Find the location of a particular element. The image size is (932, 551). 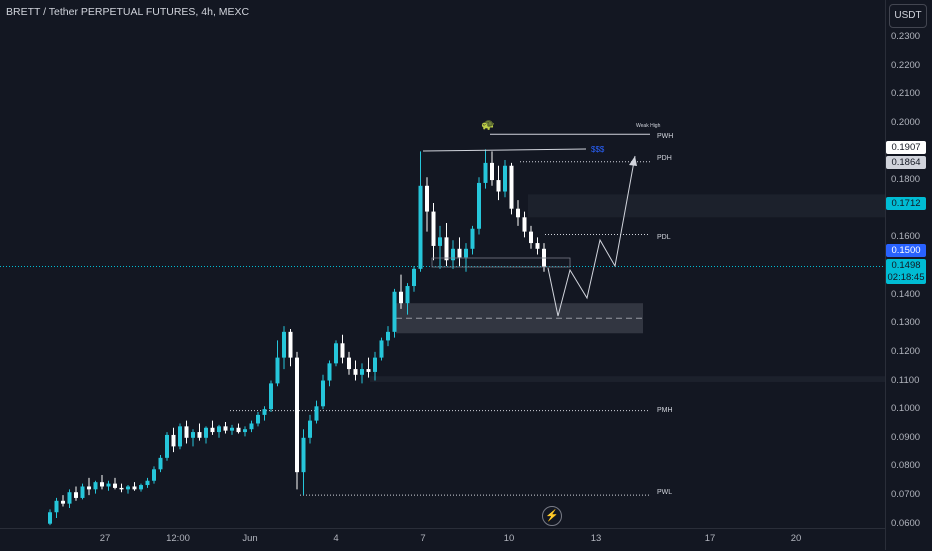

price-tick: 0.1400 is located at coordinates (906, 294).